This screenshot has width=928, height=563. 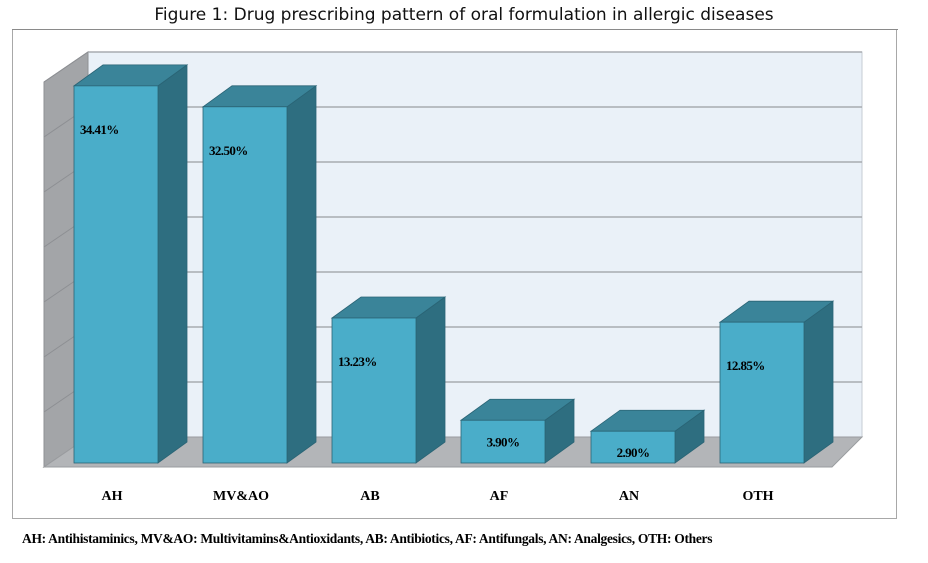 What do you see at coordinates (629, 496) in the screenshot?
I see `x-tick-label: AN` at bounding box center [629, 496].